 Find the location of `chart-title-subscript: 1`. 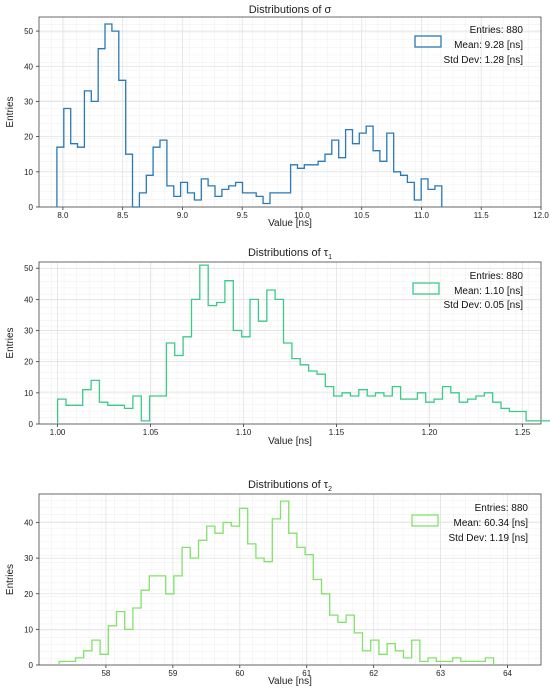

chart-title-subscript: 1 is located at coordinates (330, 257).